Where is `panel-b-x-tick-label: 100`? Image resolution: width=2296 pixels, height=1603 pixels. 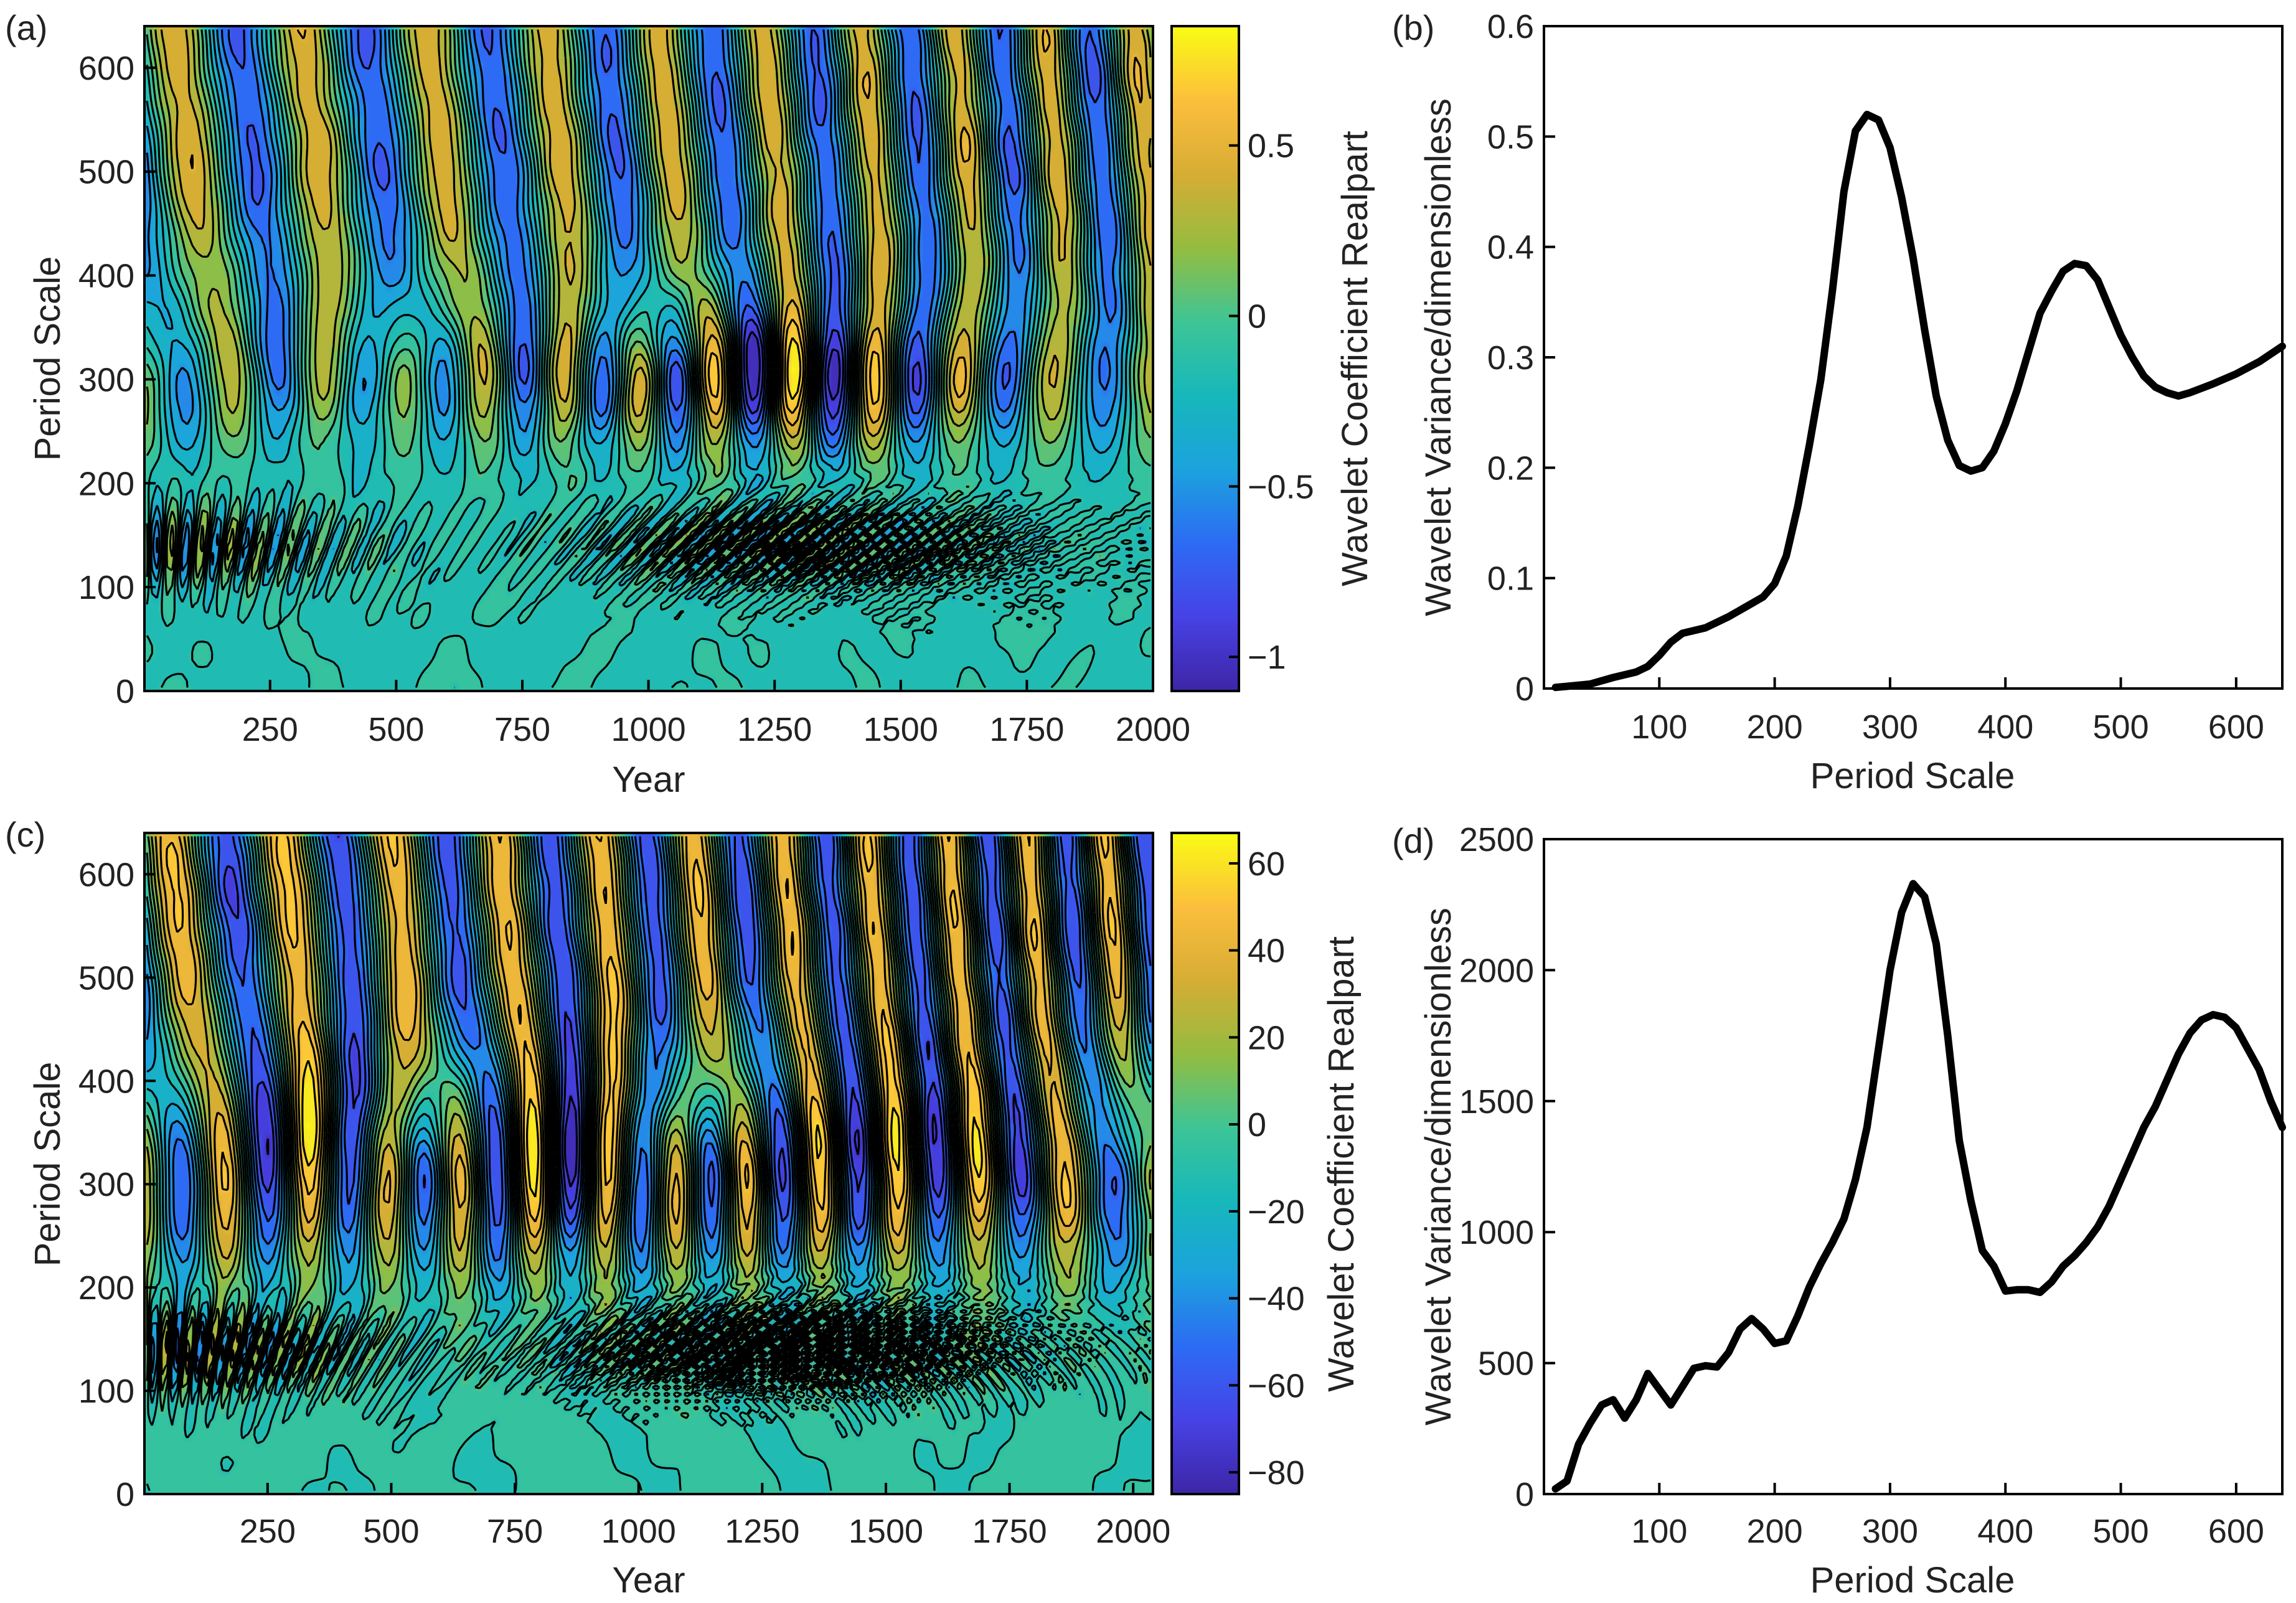
panel-b-x-tick-label: 100 is located at coordinates (1659, 727).